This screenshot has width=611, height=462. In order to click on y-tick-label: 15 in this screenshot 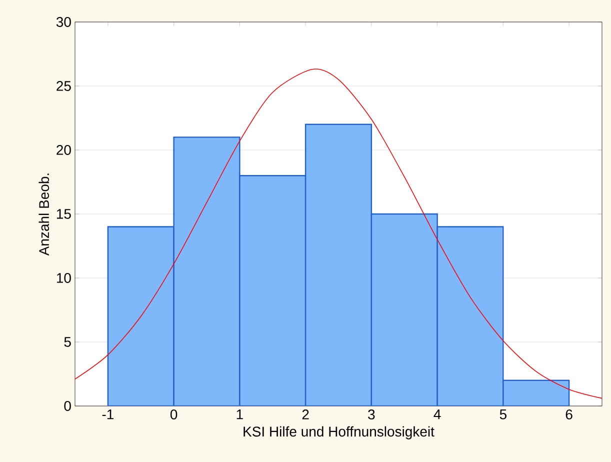, I will do `click(63, 214)`.